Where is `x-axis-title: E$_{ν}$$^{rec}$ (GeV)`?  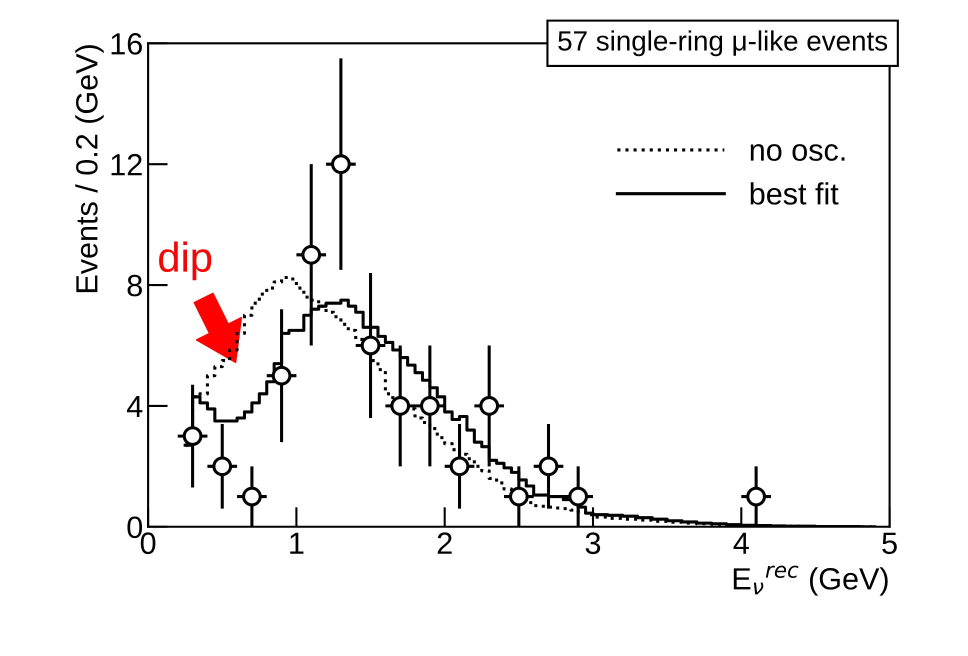
x-axis-title: E$_{ν}$$^{rec}$ (GeV) is located at coordinates (811, 581).